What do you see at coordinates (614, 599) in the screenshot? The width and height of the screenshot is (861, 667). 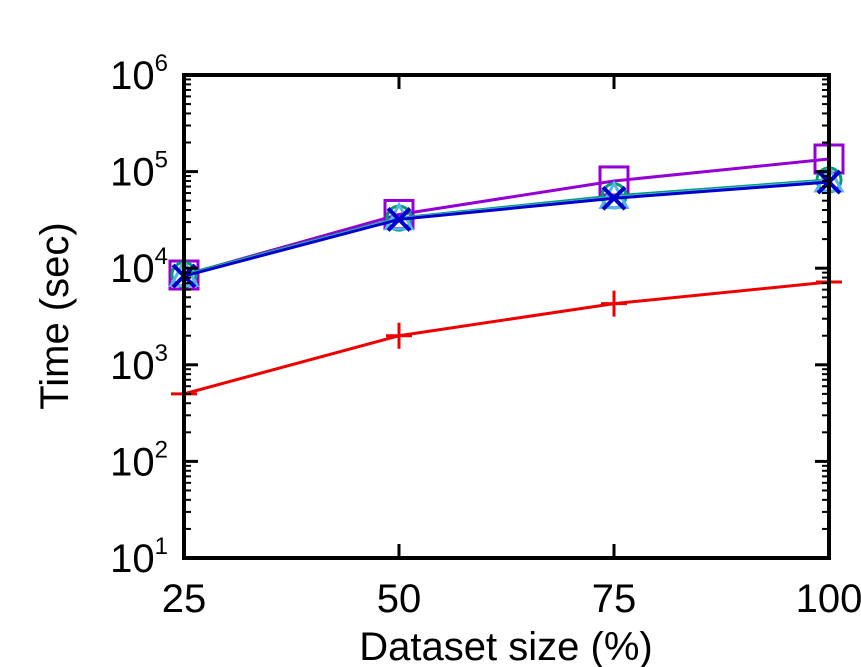 I see `x-tick-label: 75` at bounding box center [614, 599].